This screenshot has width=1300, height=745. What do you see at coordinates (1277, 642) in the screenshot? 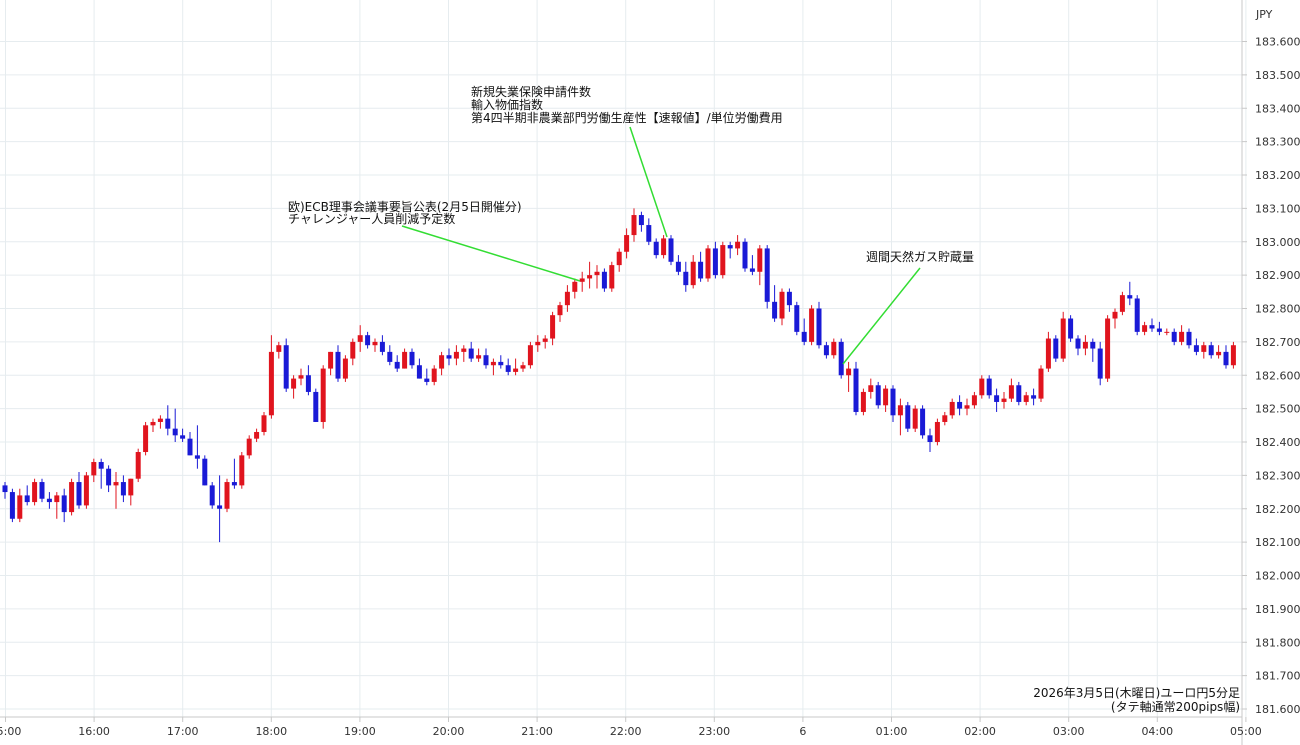
I see `y-tick-label: 181.800` at bounding box center [1277, 642].